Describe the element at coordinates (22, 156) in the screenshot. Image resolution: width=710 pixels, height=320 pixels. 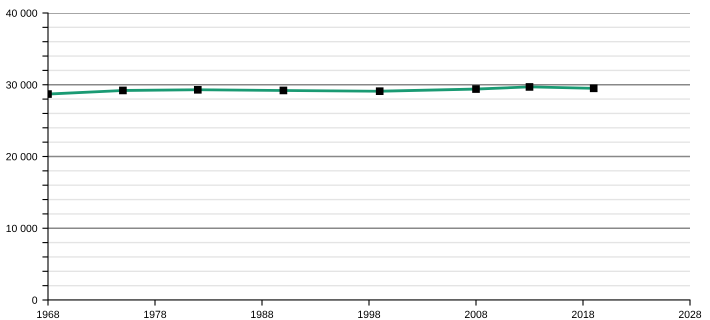
I see `y-tick-label: 20 000` at that location.